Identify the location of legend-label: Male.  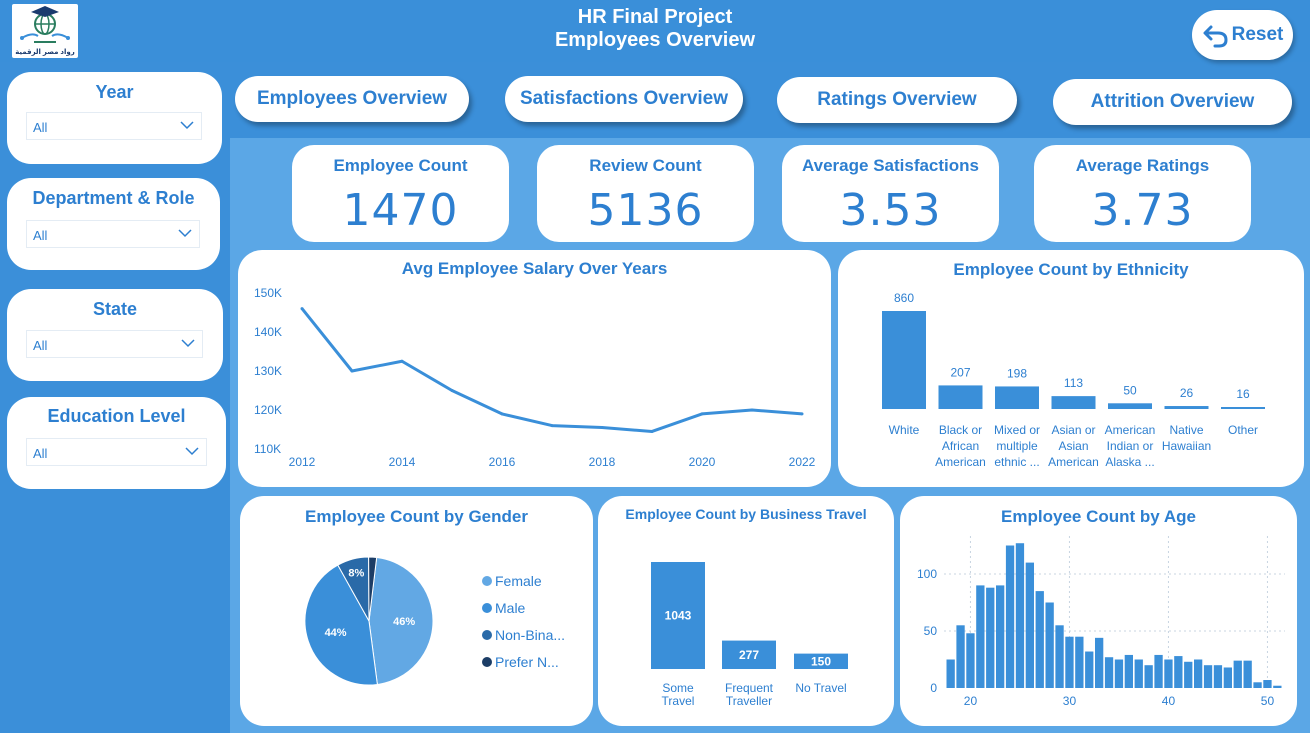
(510, 608).